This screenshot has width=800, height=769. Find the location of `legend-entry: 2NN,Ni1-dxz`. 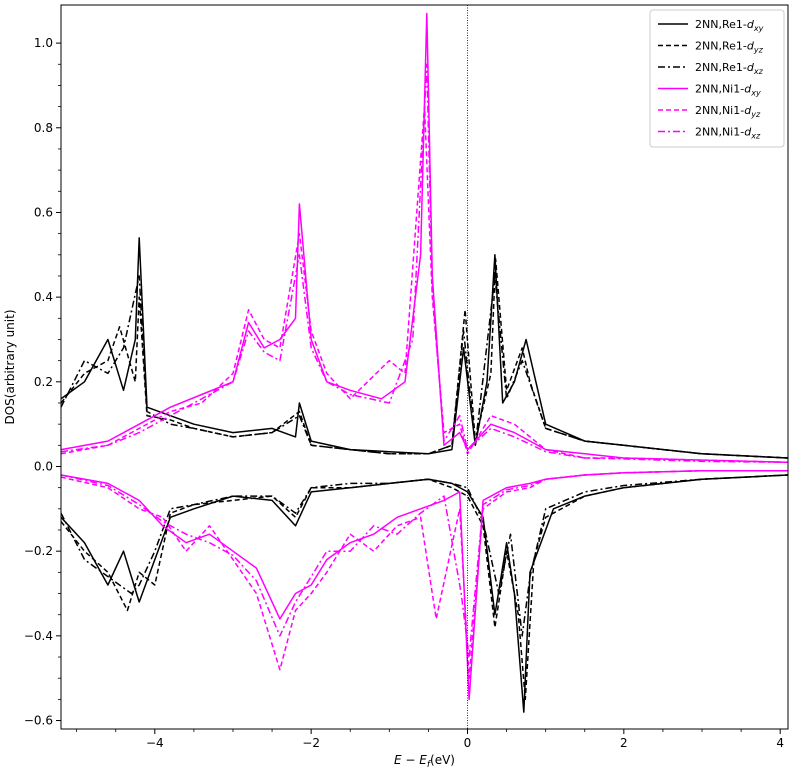

legend-entry: 2NN,Ni1-dxz is located at coordinates (728, 133).